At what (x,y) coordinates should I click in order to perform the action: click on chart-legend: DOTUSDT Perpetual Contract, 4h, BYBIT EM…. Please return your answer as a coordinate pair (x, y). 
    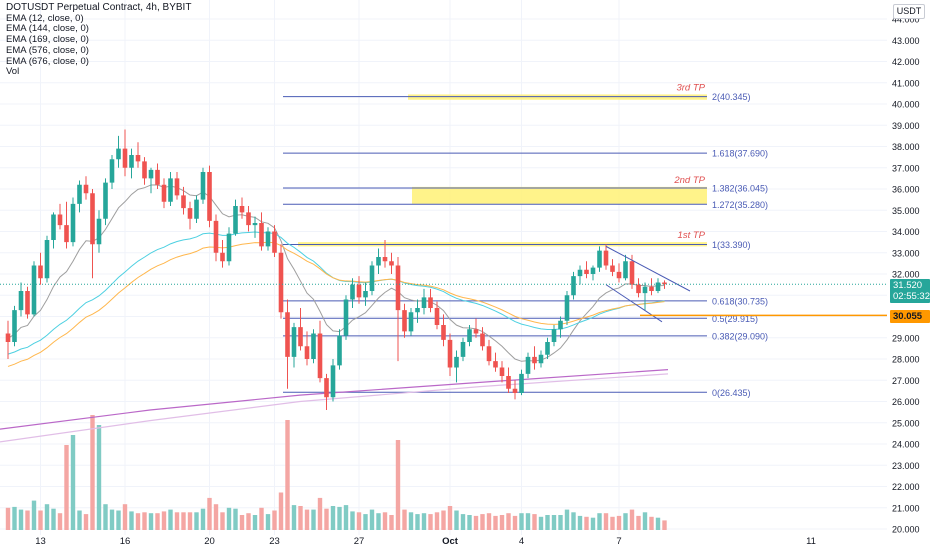
    Looking at the image, I should click on (99, 40).